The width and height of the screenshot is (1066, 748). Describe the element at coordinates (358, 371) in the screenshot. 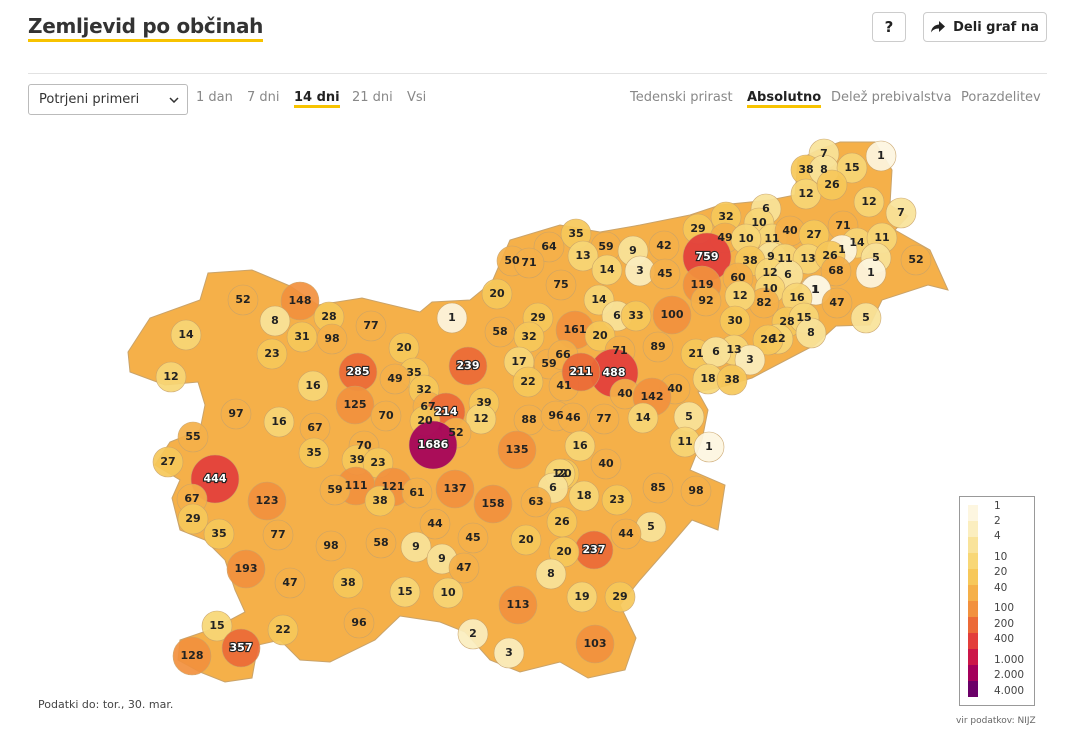

I see `municipality-value-label: 285` at that location.